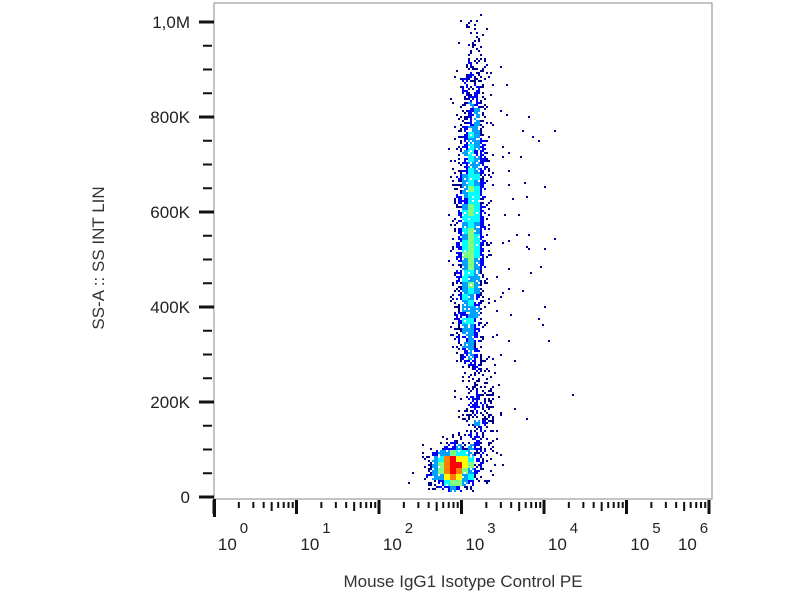 This screenshot has height=600, width=800. I want to click on y-axis-label: SS-A :: SS INT LIN, so click(98, 257).